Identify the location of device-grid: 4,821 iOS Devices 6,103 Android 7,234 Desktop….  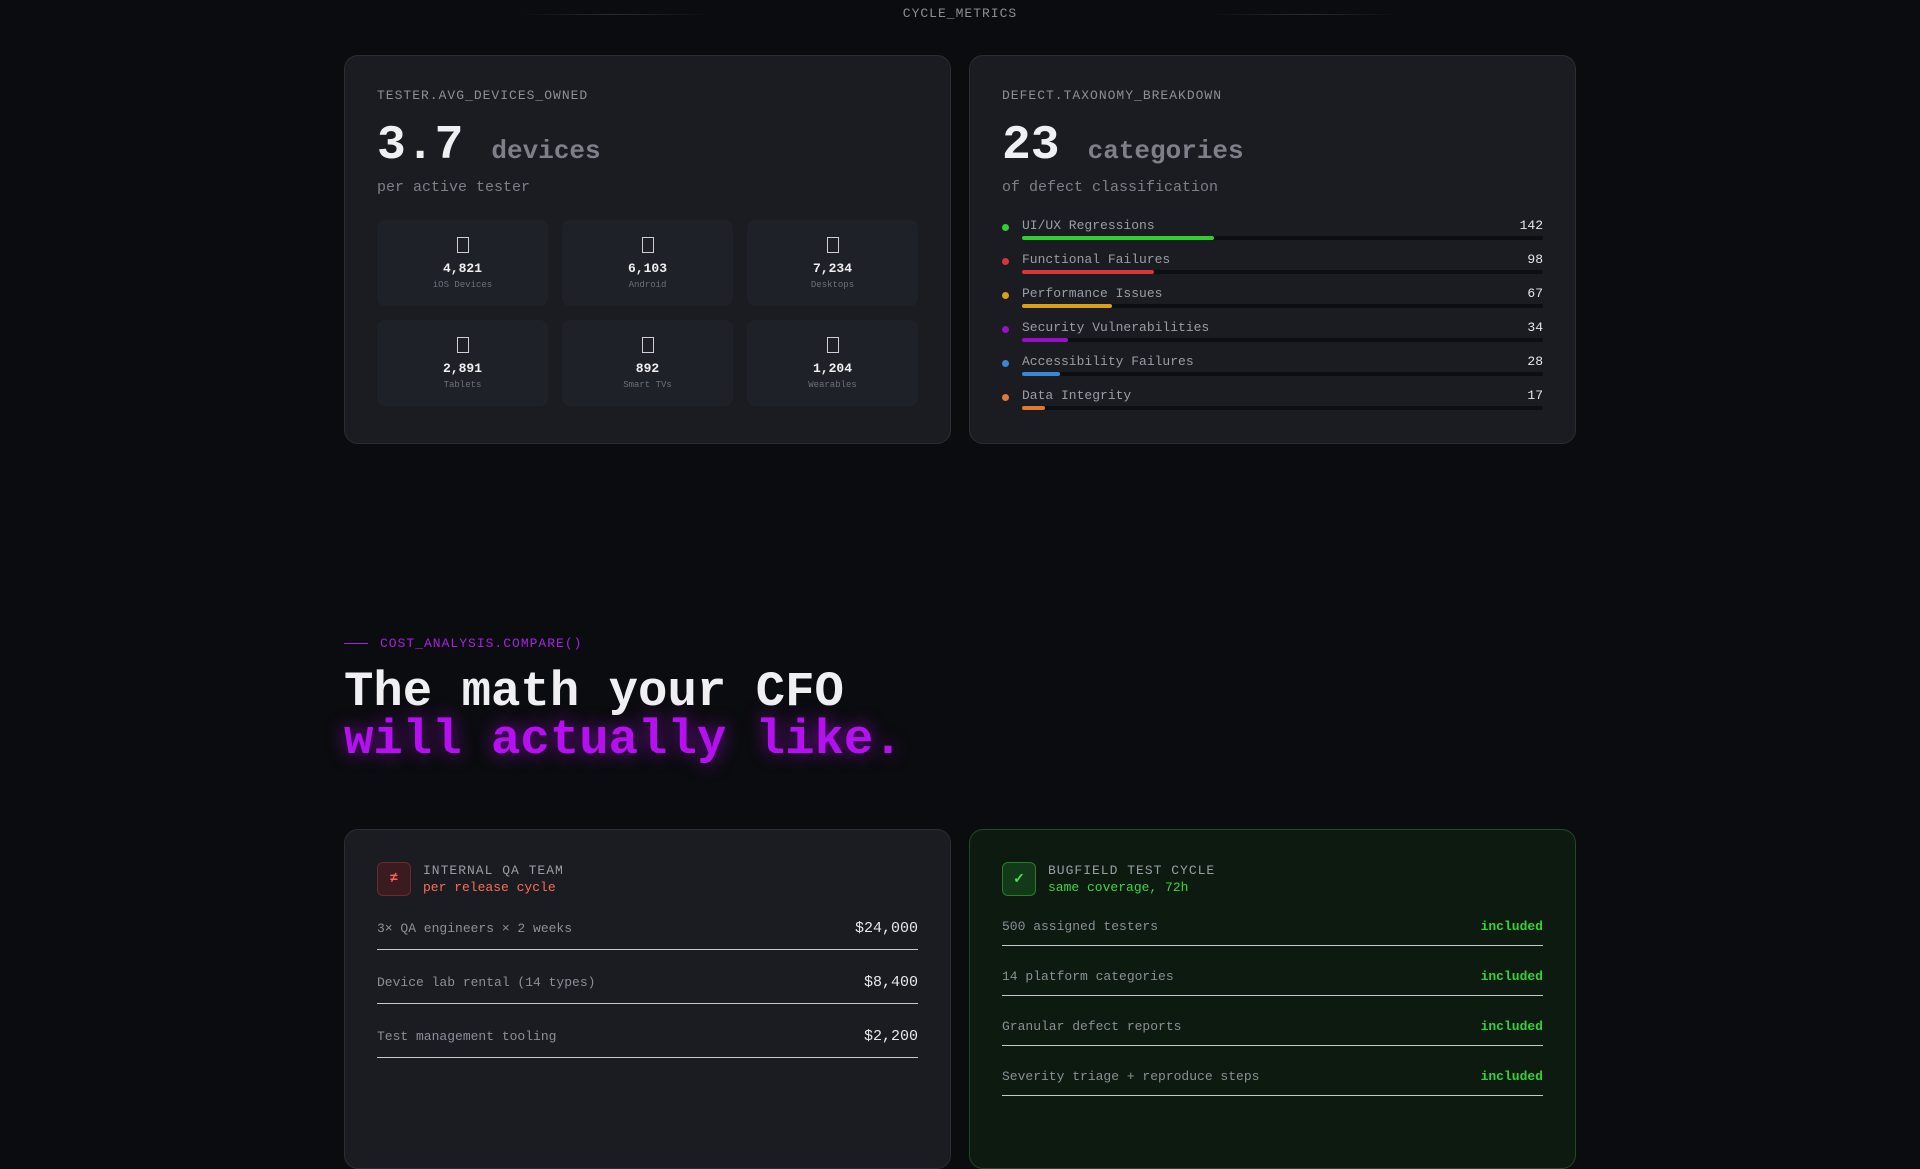
(647, 313).